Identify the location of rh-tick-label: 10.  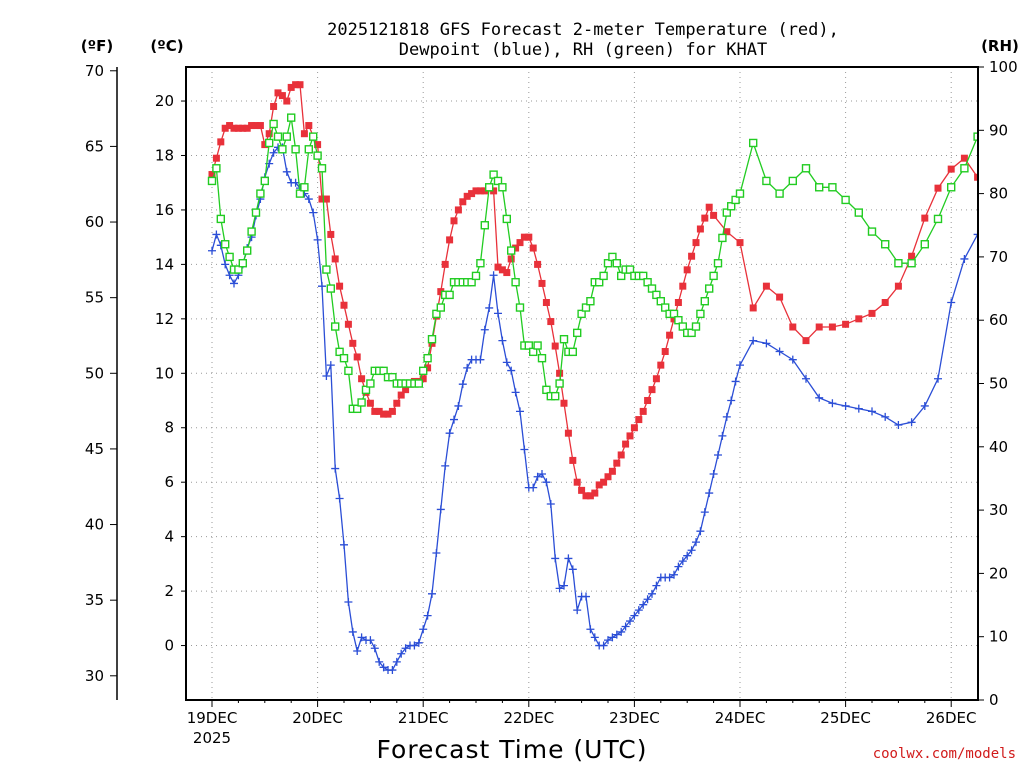
(998, 637).